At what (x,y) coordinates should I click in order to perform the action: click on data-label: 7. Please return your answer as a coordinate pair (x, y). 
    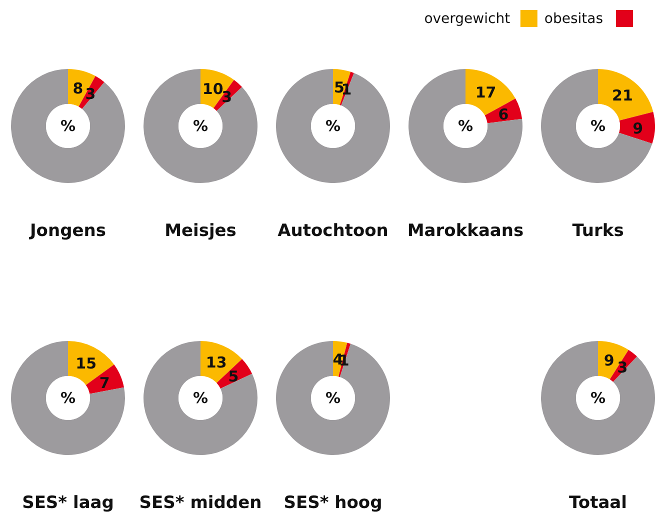
    Looking at the image, I should click on (104, 383).